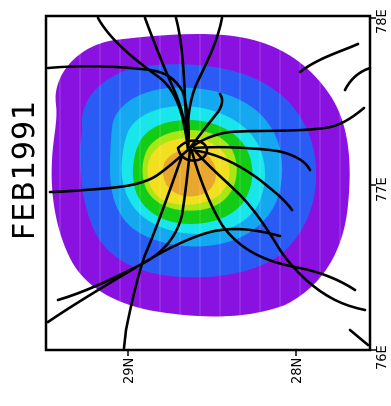 The height and width of the screenshot is (406, 391). I want to click on lon-label-77e: 77E, so click(382, 189).